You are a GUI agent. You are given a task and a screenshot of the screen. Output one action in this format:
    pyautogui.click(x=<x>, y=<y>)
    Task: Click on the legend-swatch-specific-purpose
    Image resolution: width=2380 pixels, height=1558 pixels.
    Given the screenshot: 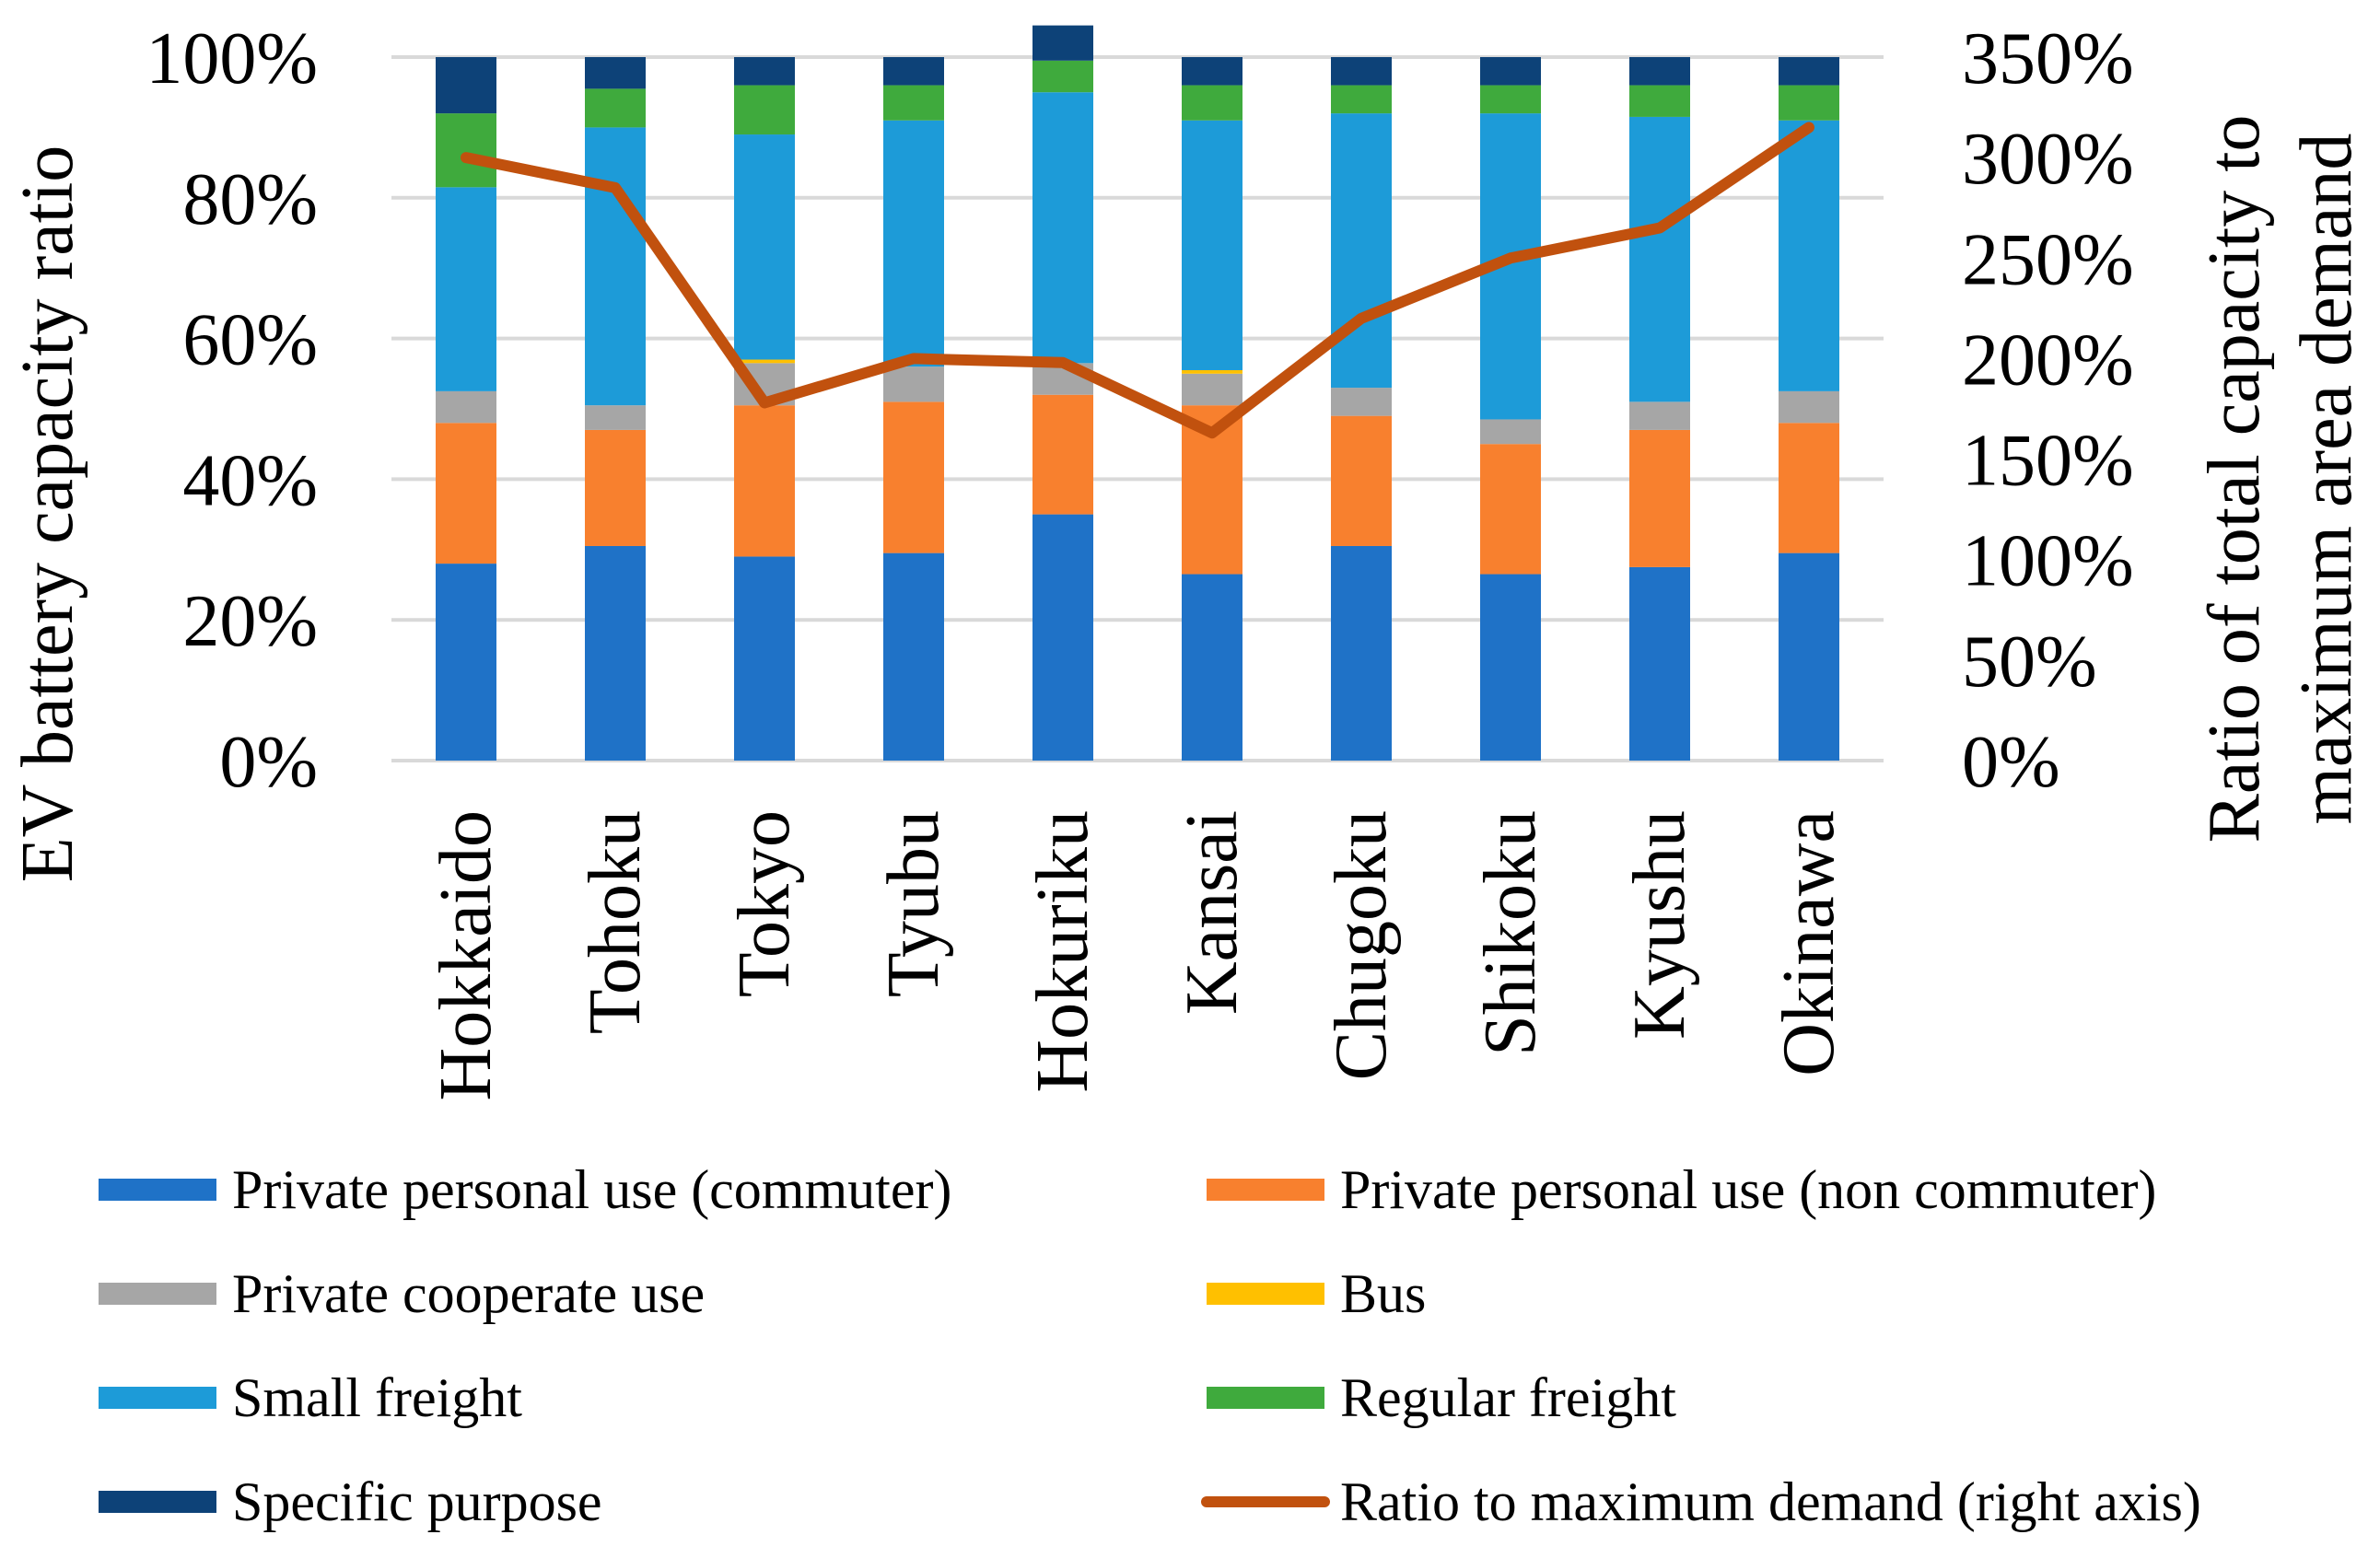 What is the action you would take?
    pyautogui.click(x=157, y=1502)
    